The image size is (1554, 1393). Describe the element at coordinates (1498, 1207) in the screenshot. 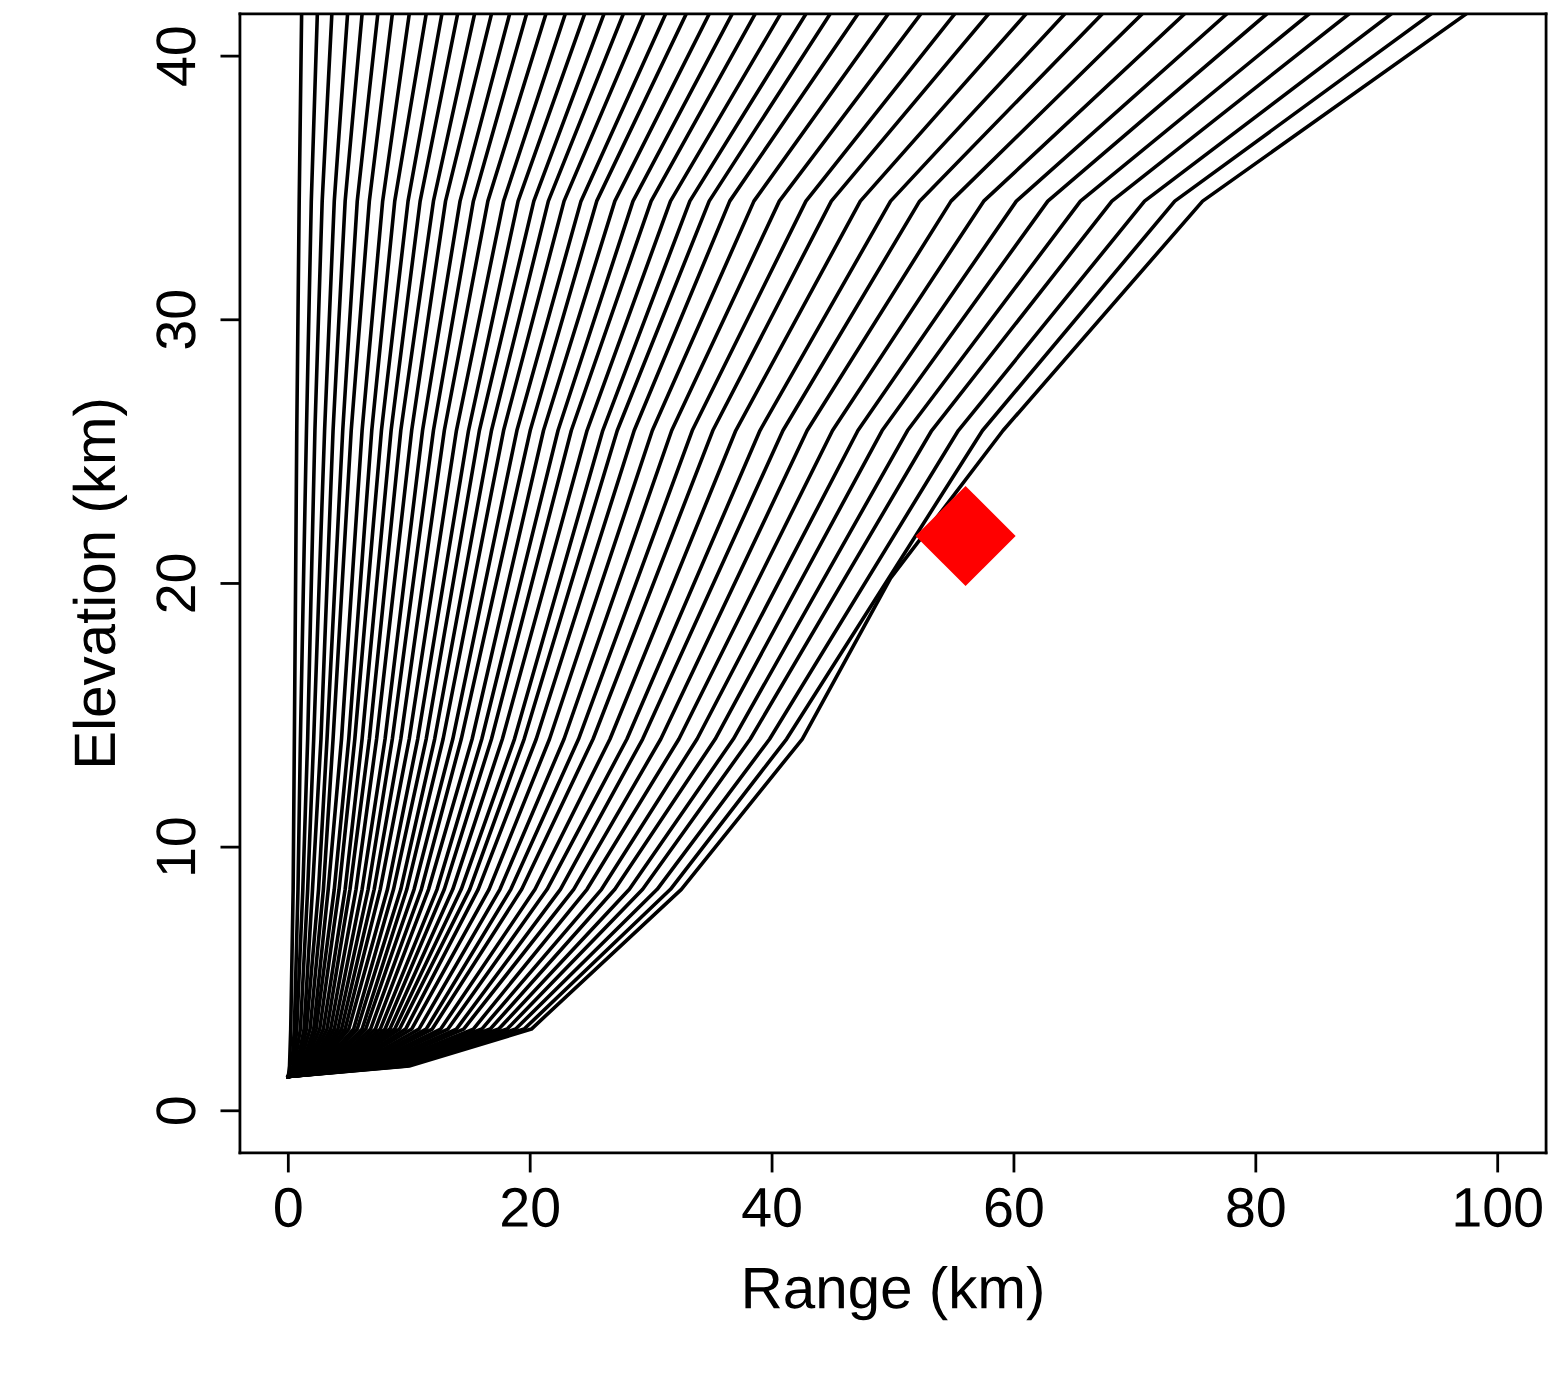

I see `x-tick-label: 100` at that location.